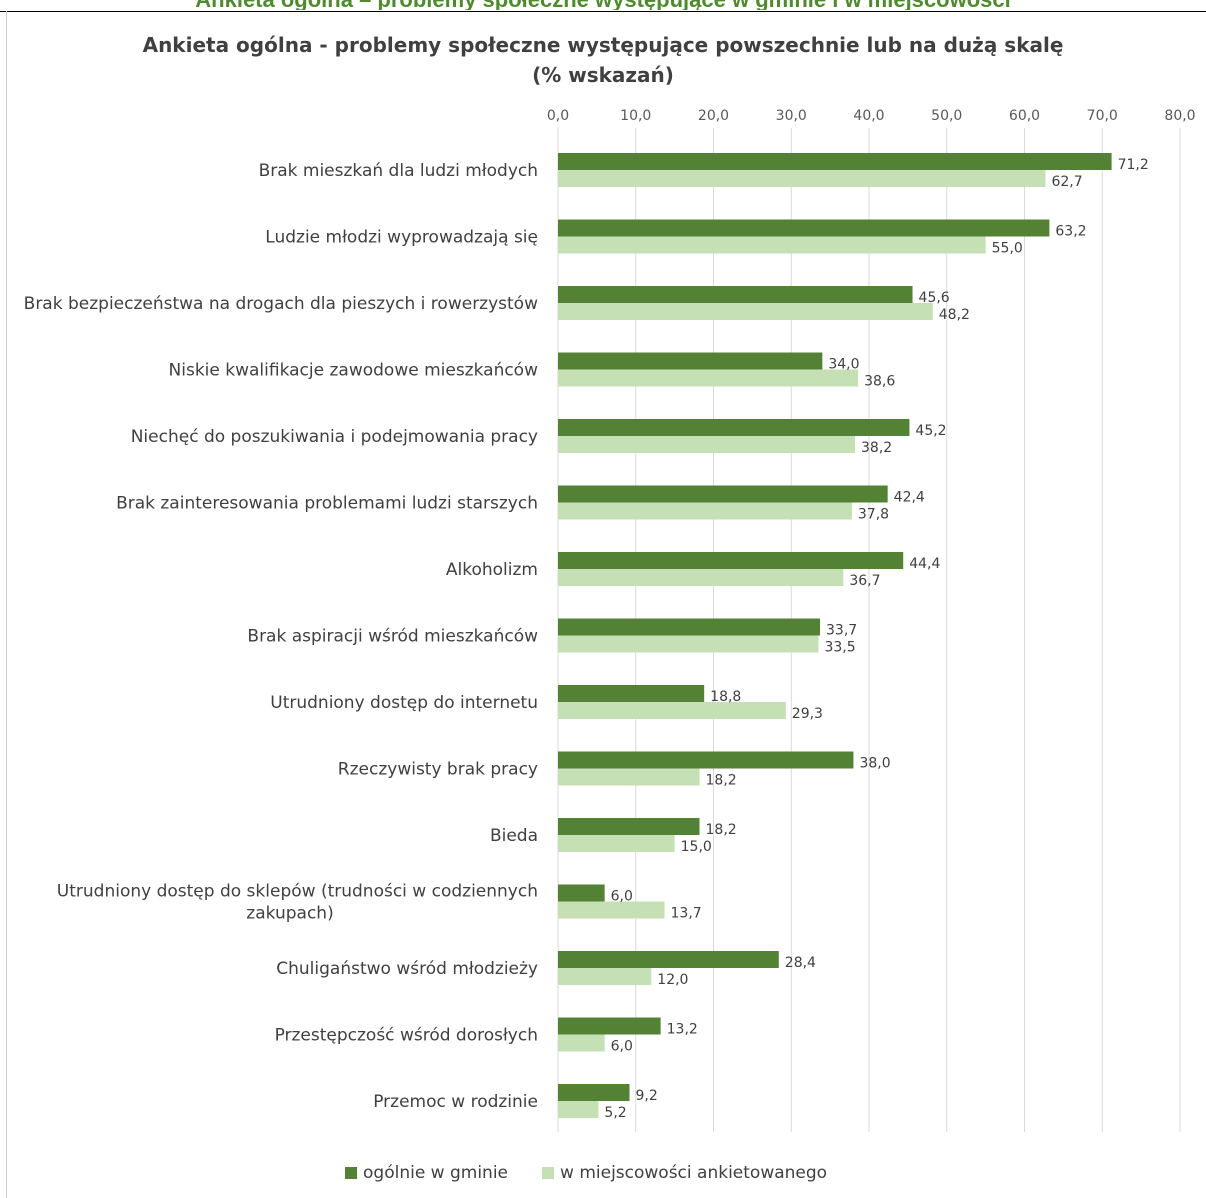  I want to click on legend-label-series-2: w miejscowości ankietowanego, so click(694, 1173).